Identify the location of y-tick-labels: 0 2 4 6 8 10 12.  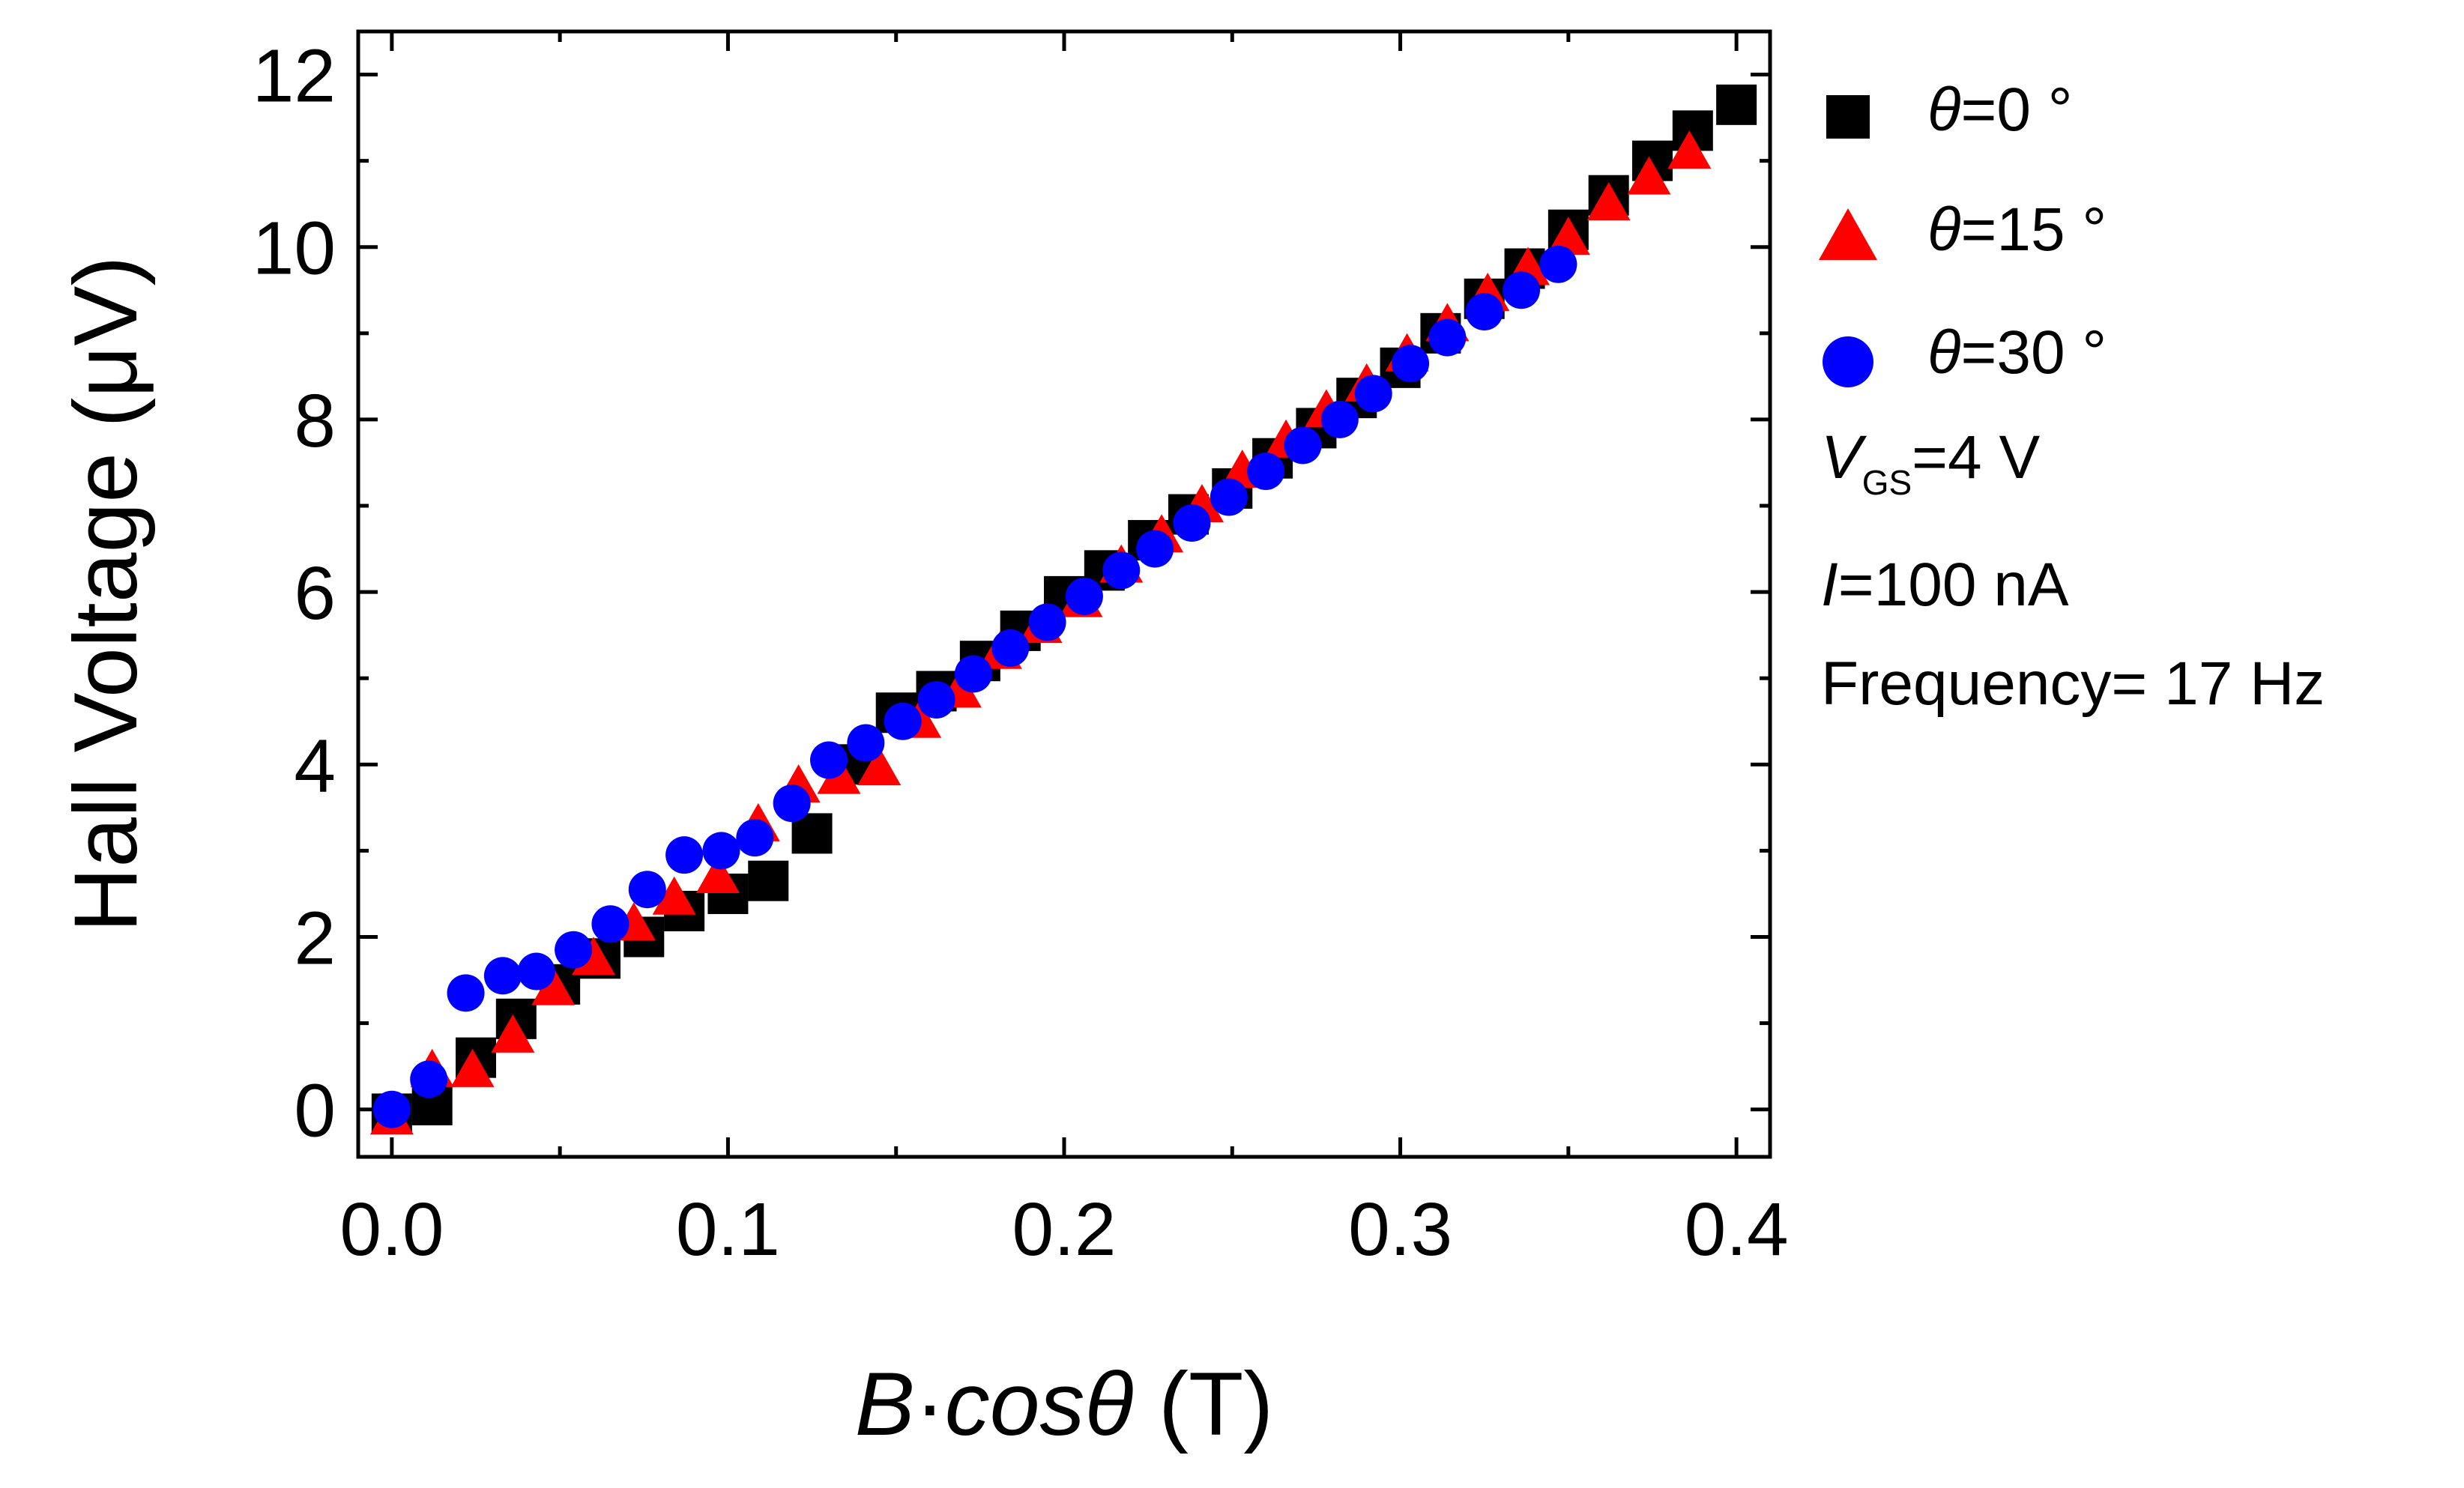
(294, 593).